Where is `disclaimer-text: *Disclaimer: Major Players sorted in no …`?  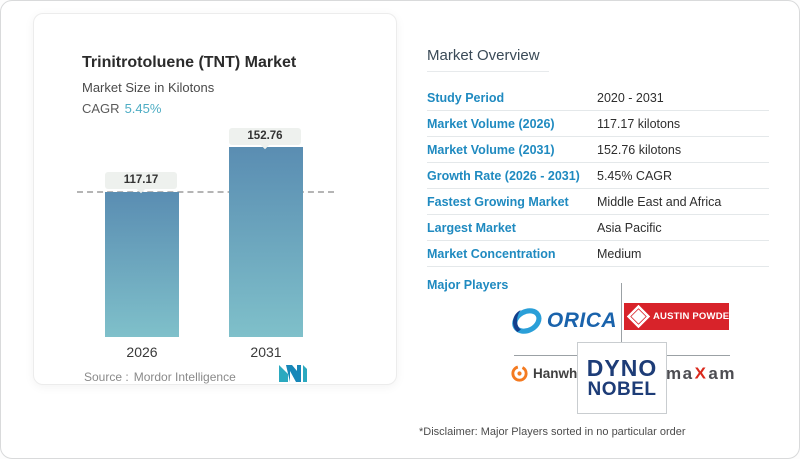 disclaimer-text: *Disclaimer: Major Players sorted in no … is located at coordinates (552, 432).